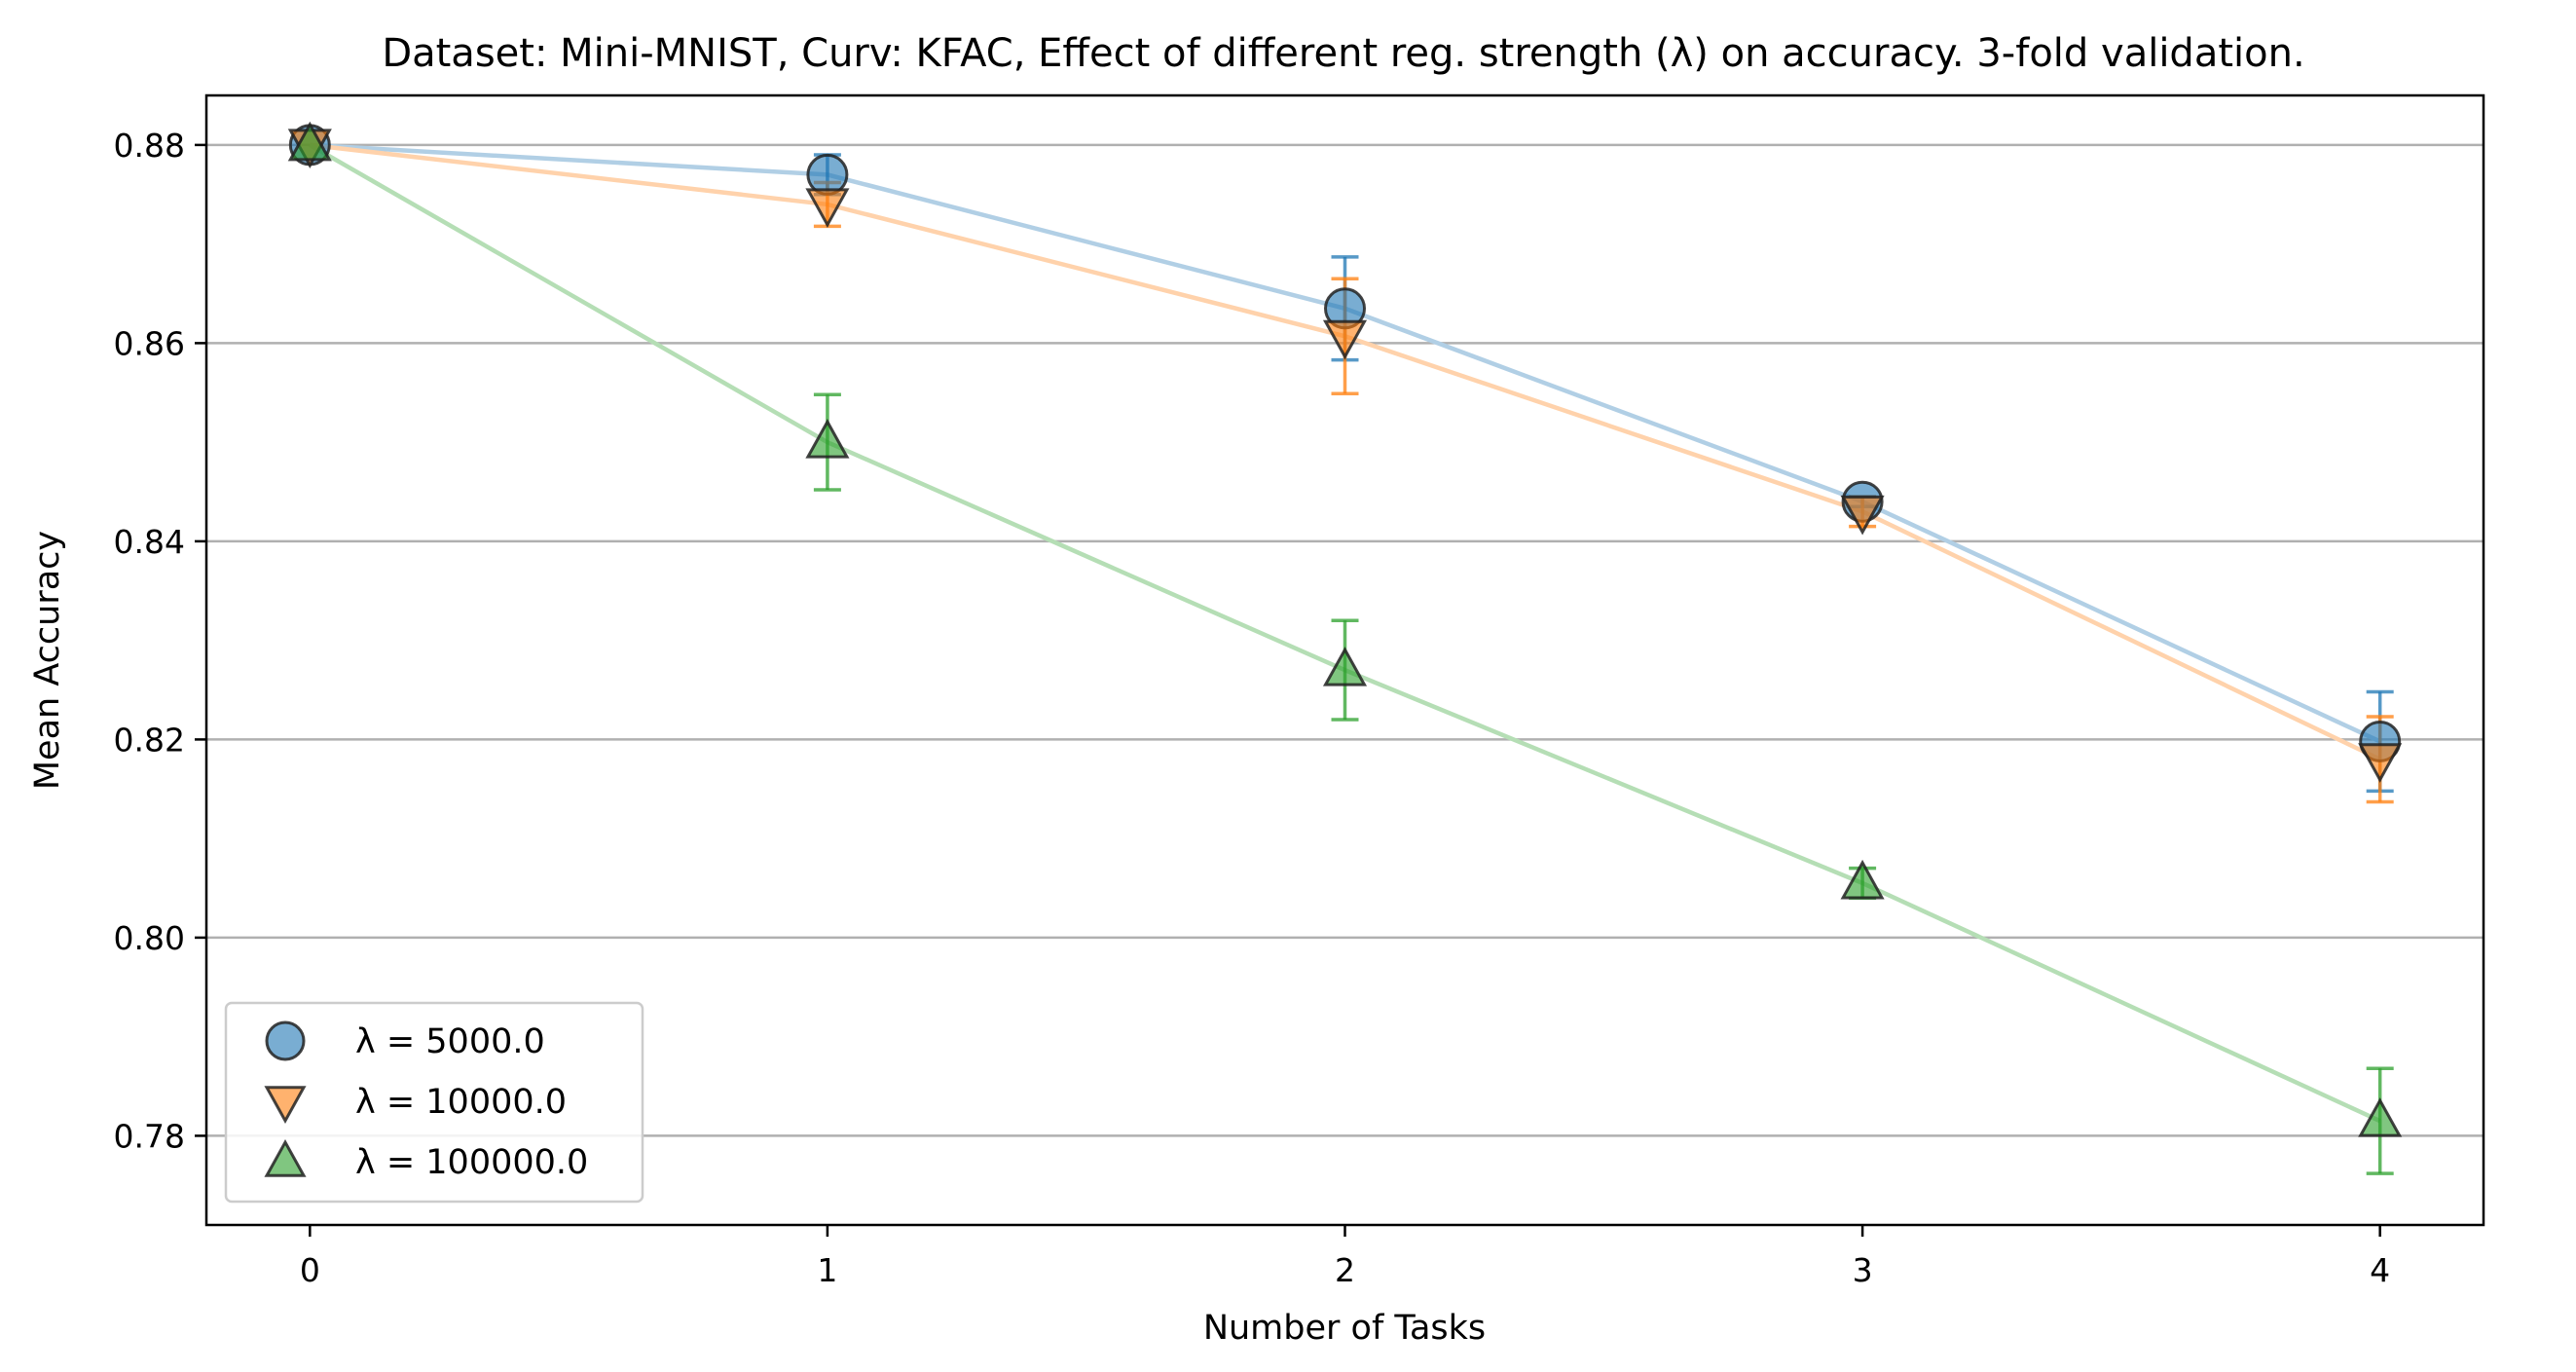 The width and height of the screenshot is (2576, 1372). I want to click on y-axis-ticks: 0.78 0.80 0.82 0.84 0.86 0.88, so click(160, 641).